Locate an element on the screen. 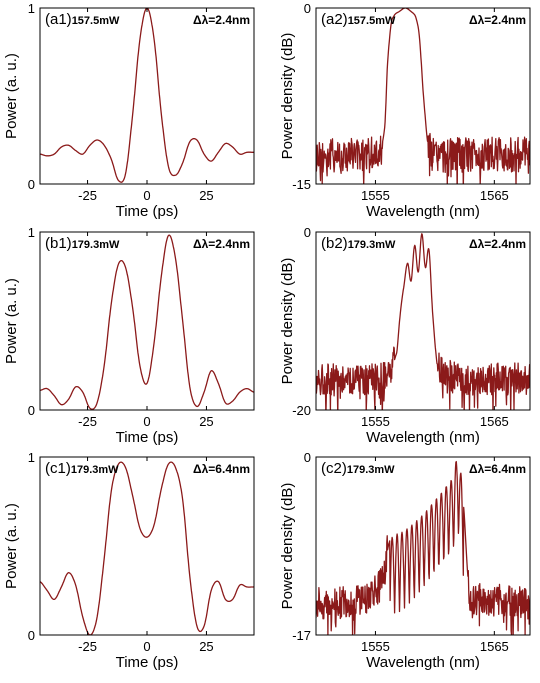 The image size is (540, 683). x-tick-label-b2: 1555 is located at coordinates (375, 421).